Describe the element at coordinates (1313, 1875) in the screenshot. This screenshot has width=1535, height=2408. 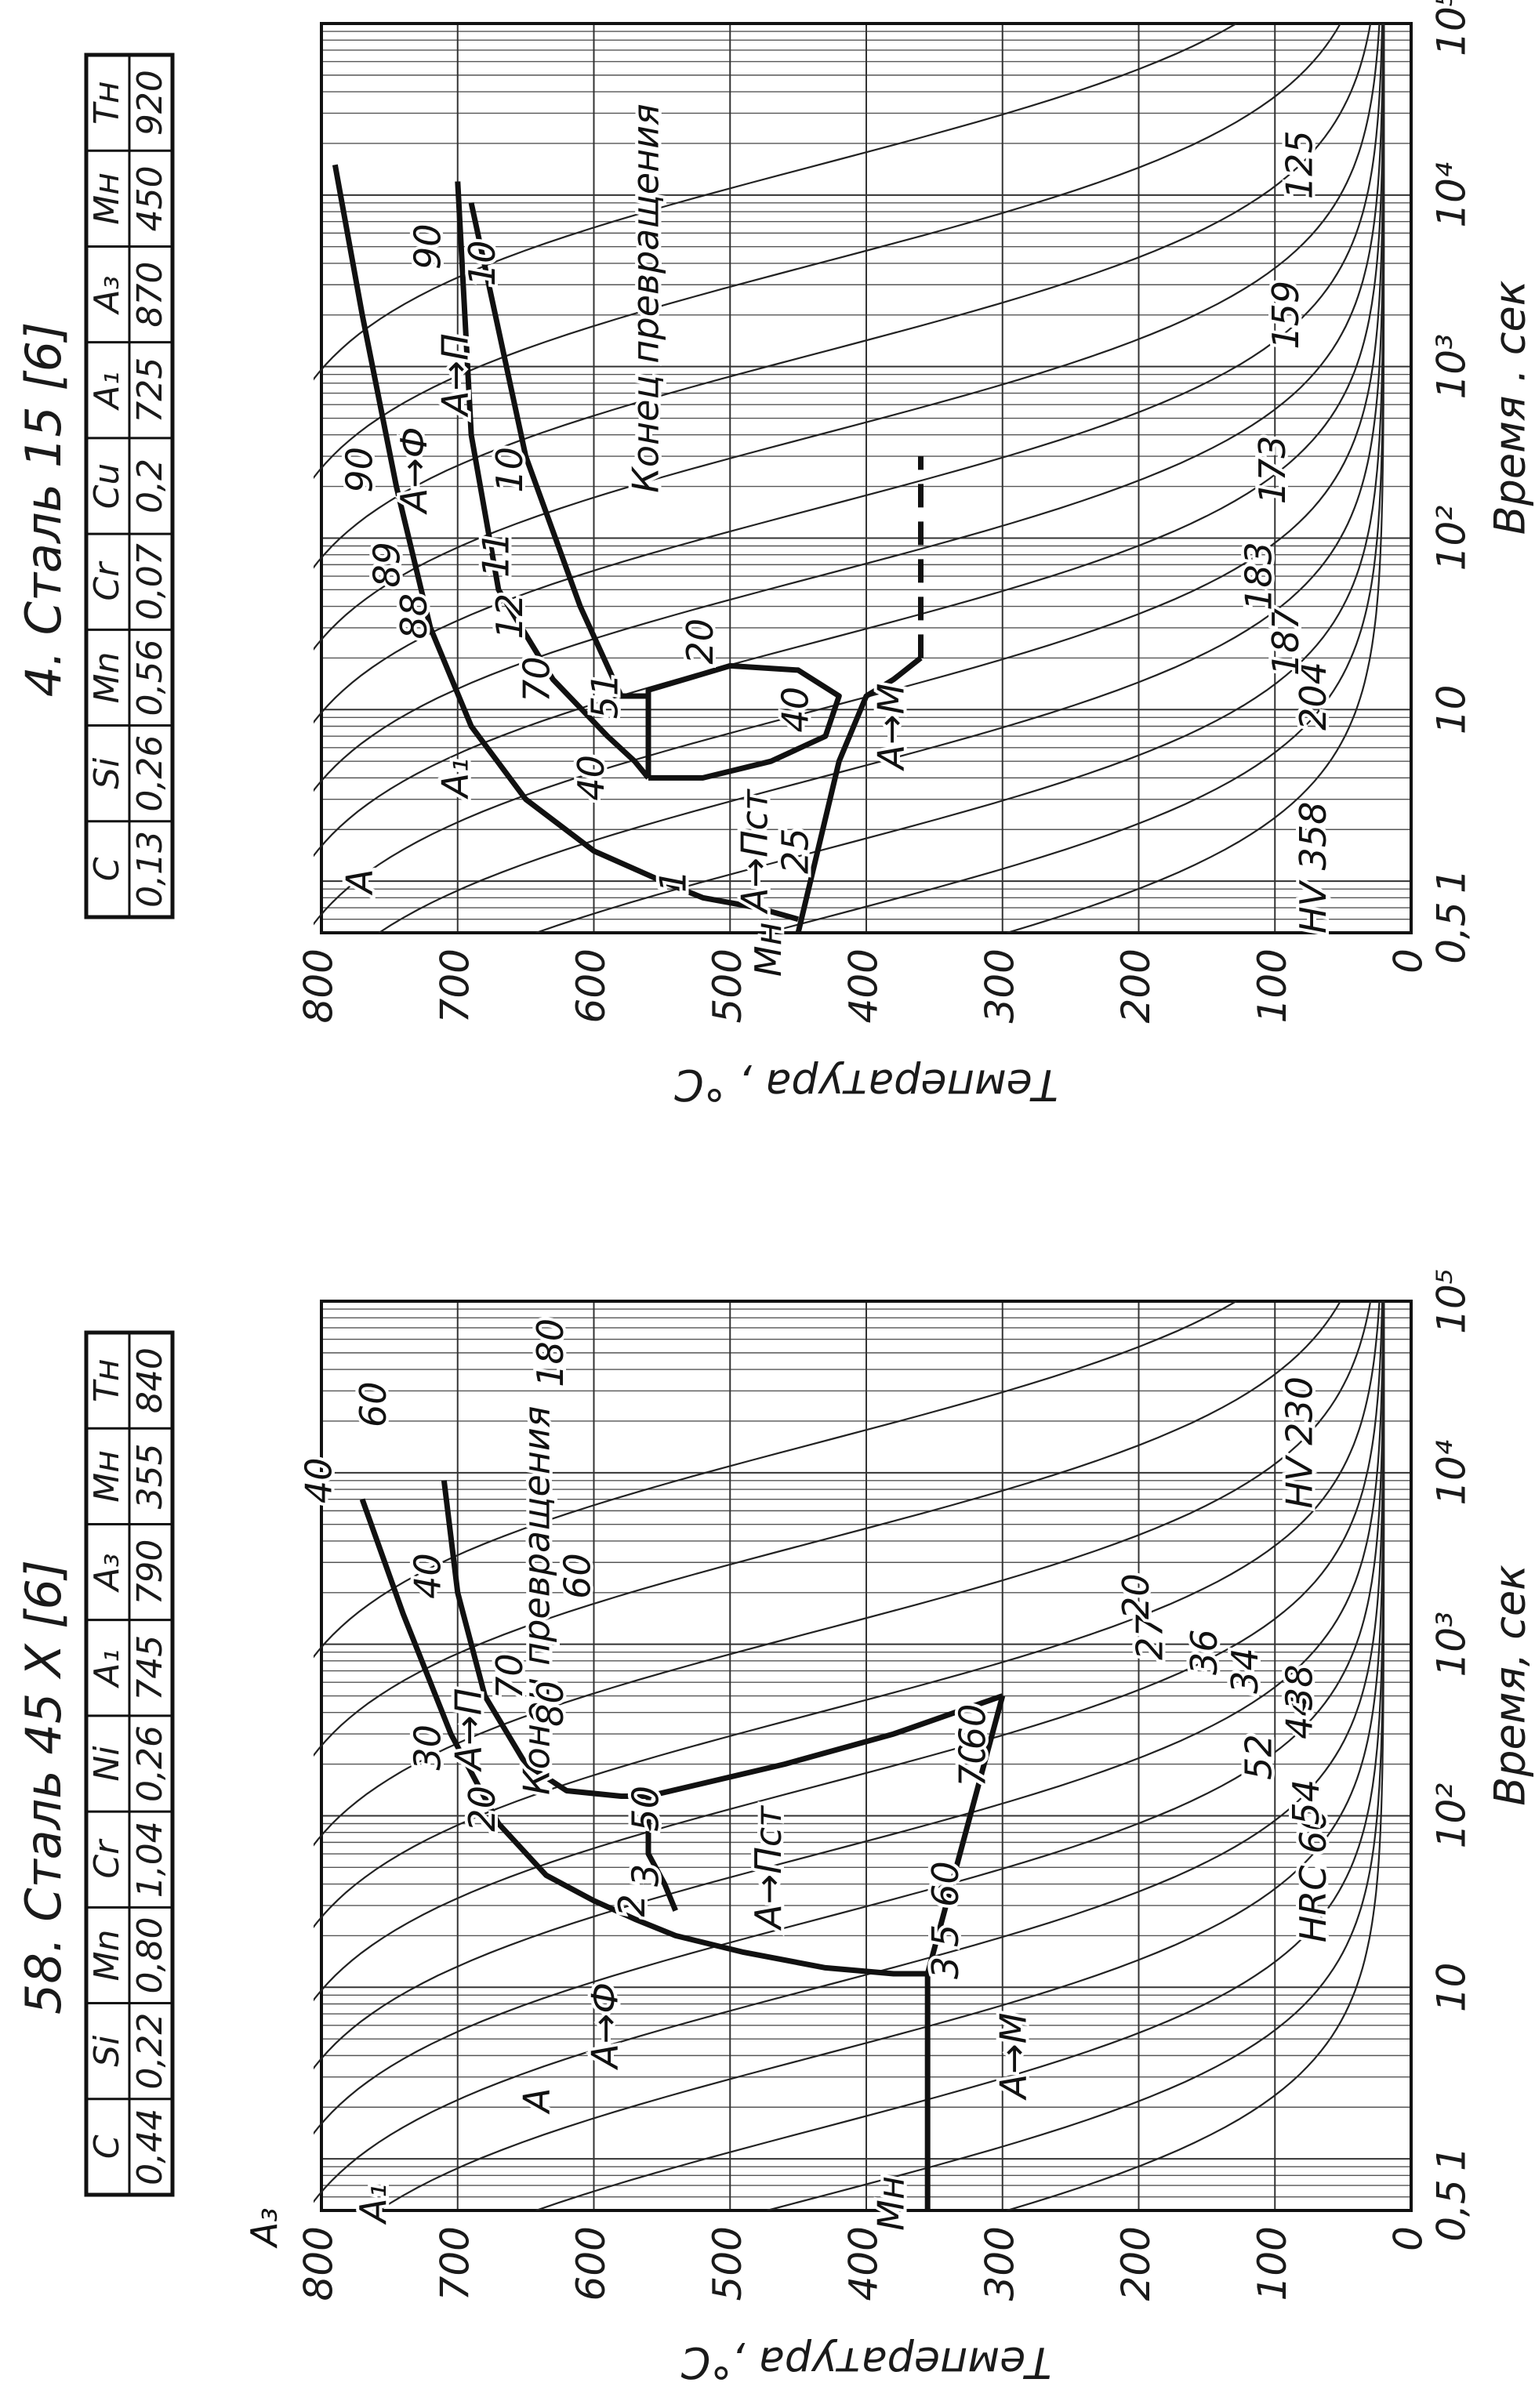
I see `annotation: HRC 60` at that location.